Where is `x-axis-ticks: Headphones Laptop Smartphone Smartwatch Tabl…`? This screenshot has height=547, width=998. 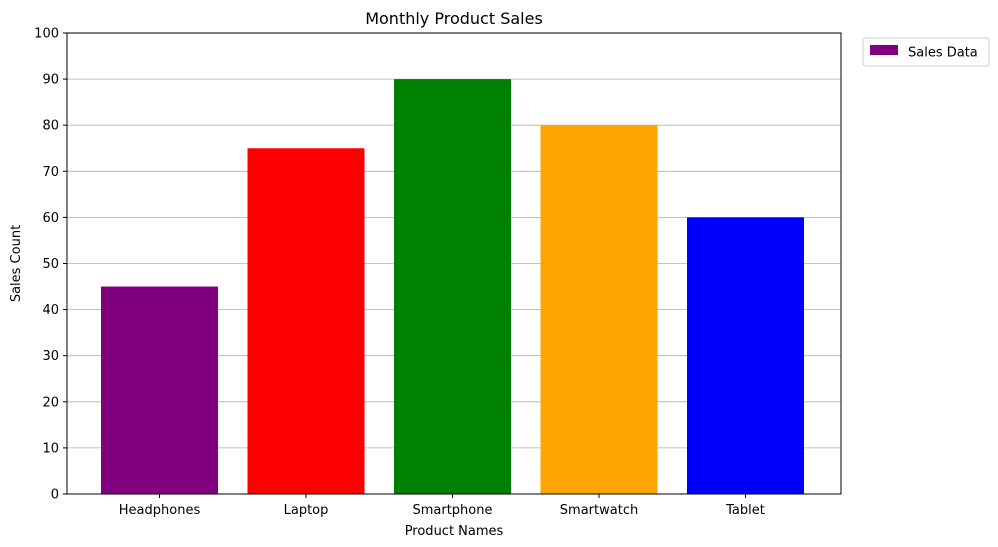 x-axis-ticks: Headphones Laptop Smartphone Smartwatch Tabl… is located at coordinates (442, 506).